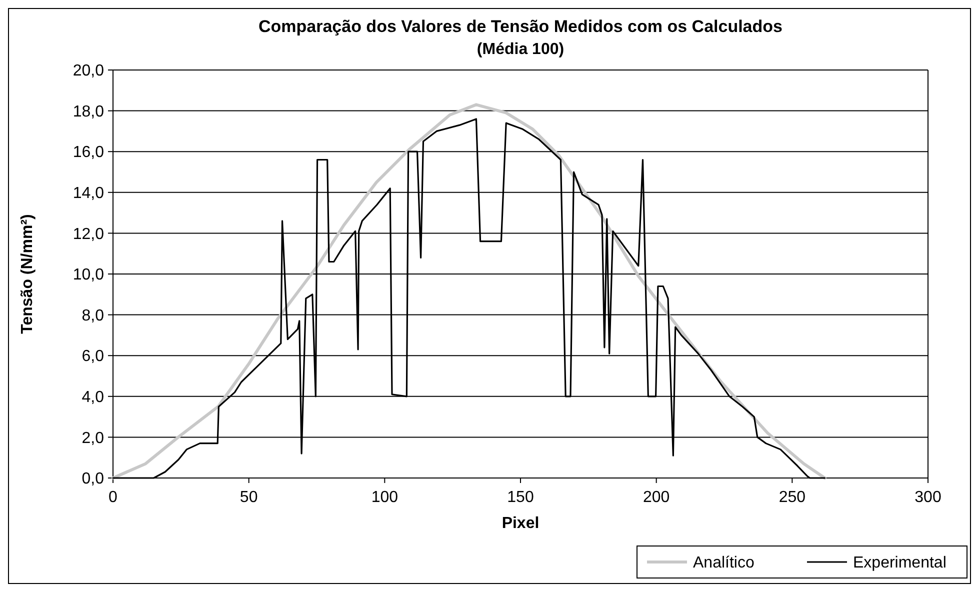 This screenshot has height=592, width=979. What do you see at coordinates (93, 315) in the screenshot?
I see `y-tick-label: 8,0` at bounding box center [93, 315].